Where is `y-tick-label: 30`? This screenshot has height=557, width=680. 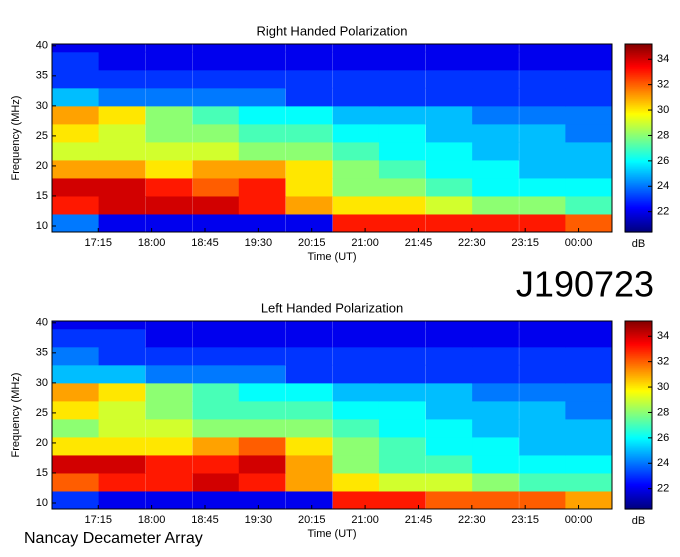
y-tick-label: 30 is located at coordinates (42, 383).